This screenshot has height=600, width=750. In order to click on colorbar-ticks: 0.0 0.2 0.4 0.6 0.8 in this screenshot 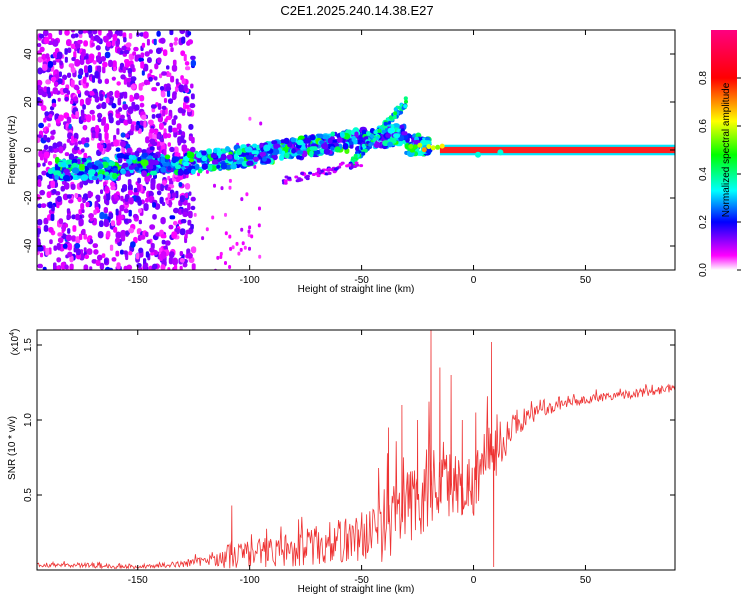, I will do `click(719, 174)`.